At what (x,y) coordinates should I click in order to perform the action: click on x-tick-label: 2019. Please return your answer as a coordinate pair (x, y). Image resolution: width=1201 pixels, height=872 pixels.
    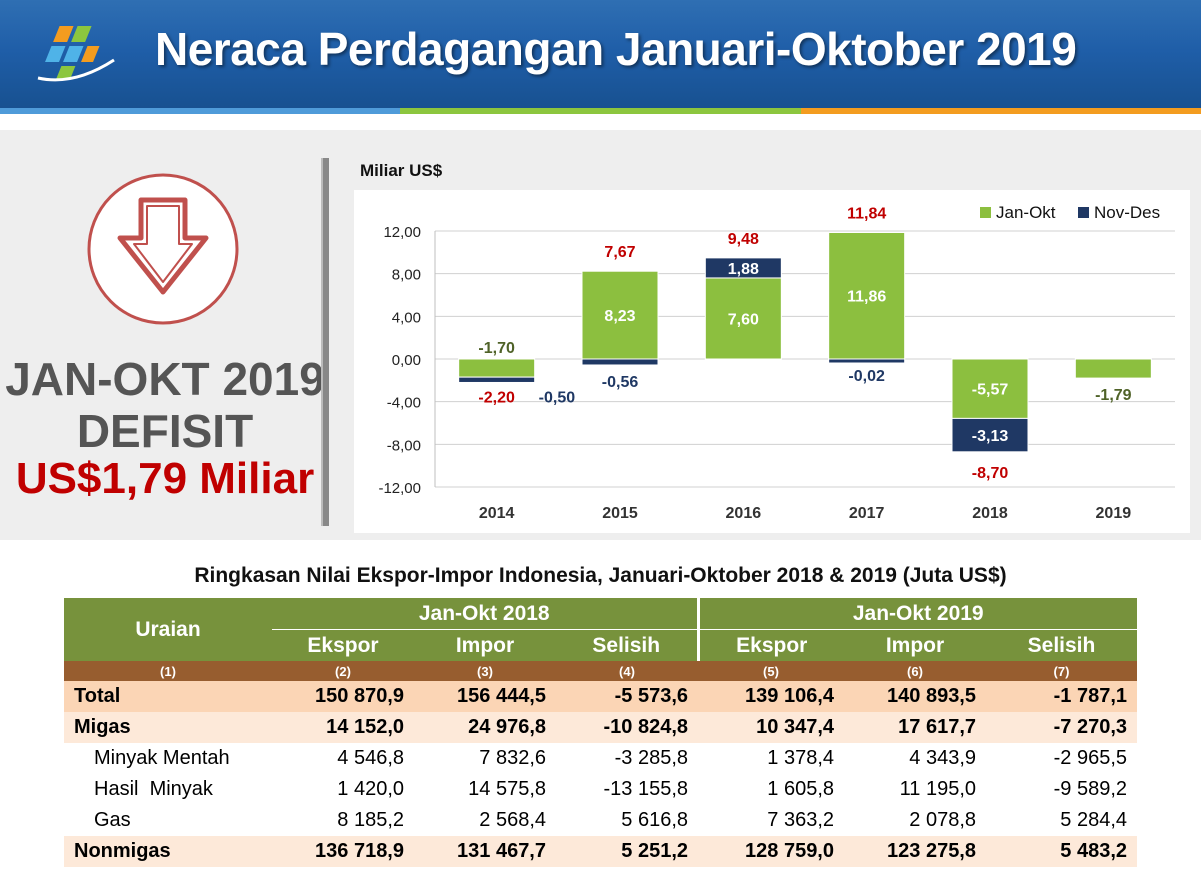
    Looking at the image, I should click on (1114, 513).